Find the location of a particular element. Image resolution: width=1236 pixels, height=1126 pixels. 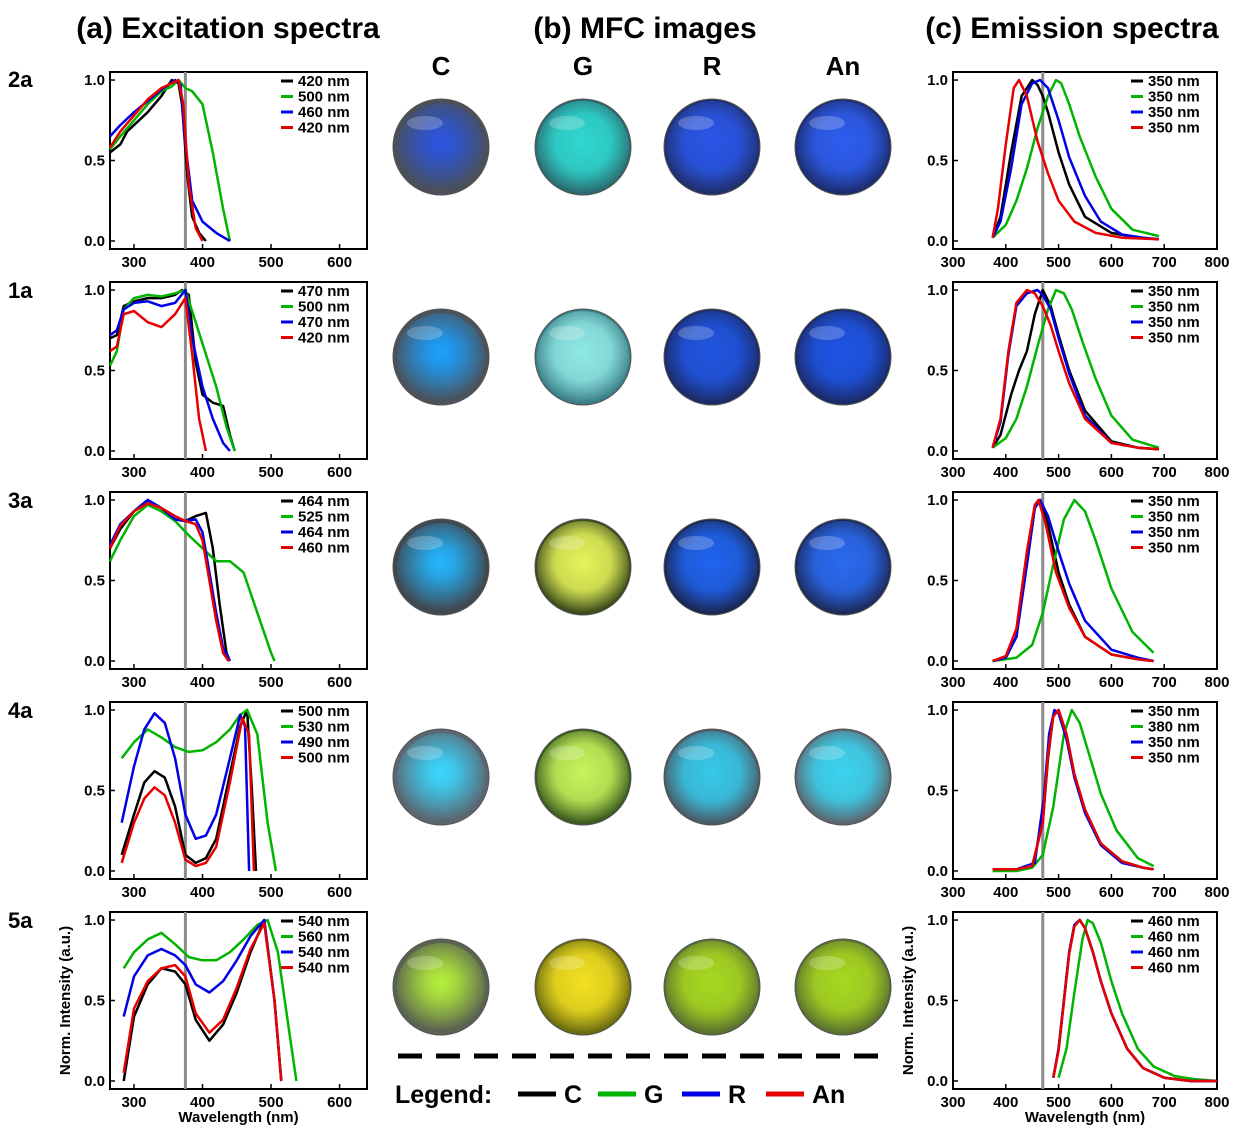

mfc-image-5a-g is located at coordinates (583, 987).